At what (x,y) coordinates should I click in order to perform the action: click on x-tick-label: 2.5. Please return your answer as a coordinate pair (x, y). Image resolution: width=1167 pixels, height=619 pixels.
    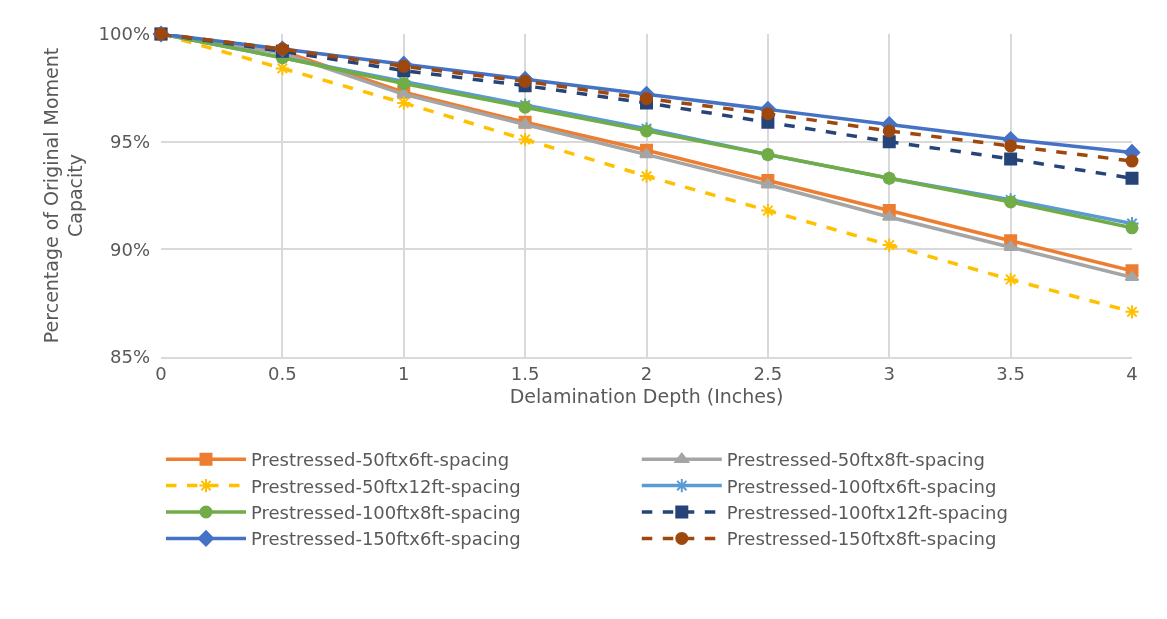
    Looking at the image, I should click on (768, 374).